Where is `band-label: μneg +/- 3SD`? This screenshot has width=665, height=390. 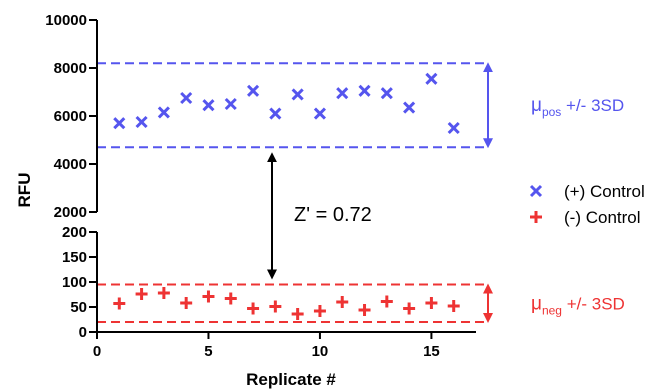
band-label: μneg +/- 3SD is located at coordinates (578, 305).